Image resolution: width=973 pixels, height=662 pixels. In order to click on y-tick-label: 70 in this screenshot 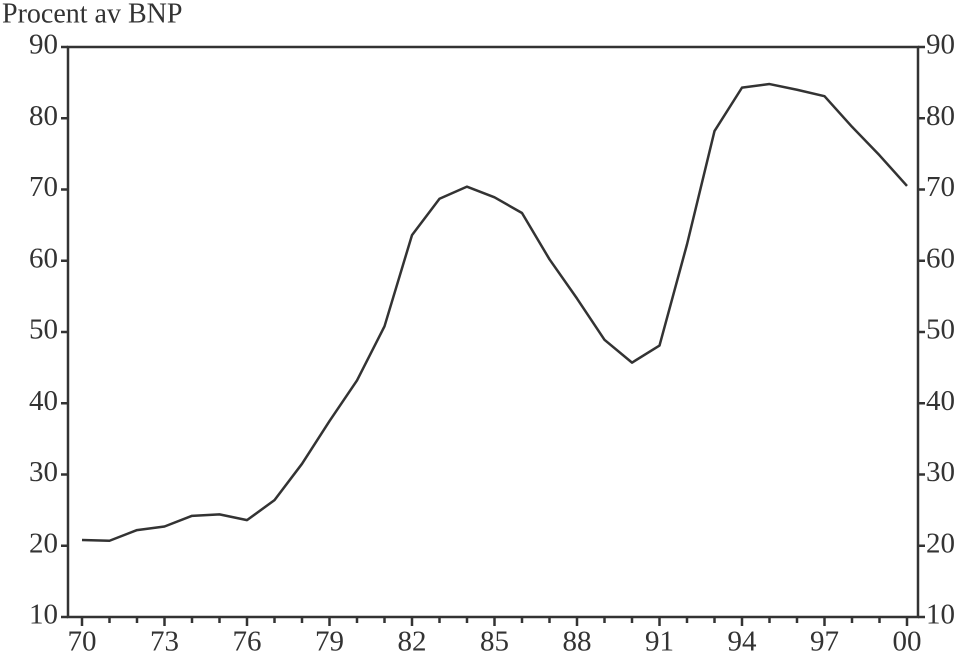, I will do `click(43, 187)`.